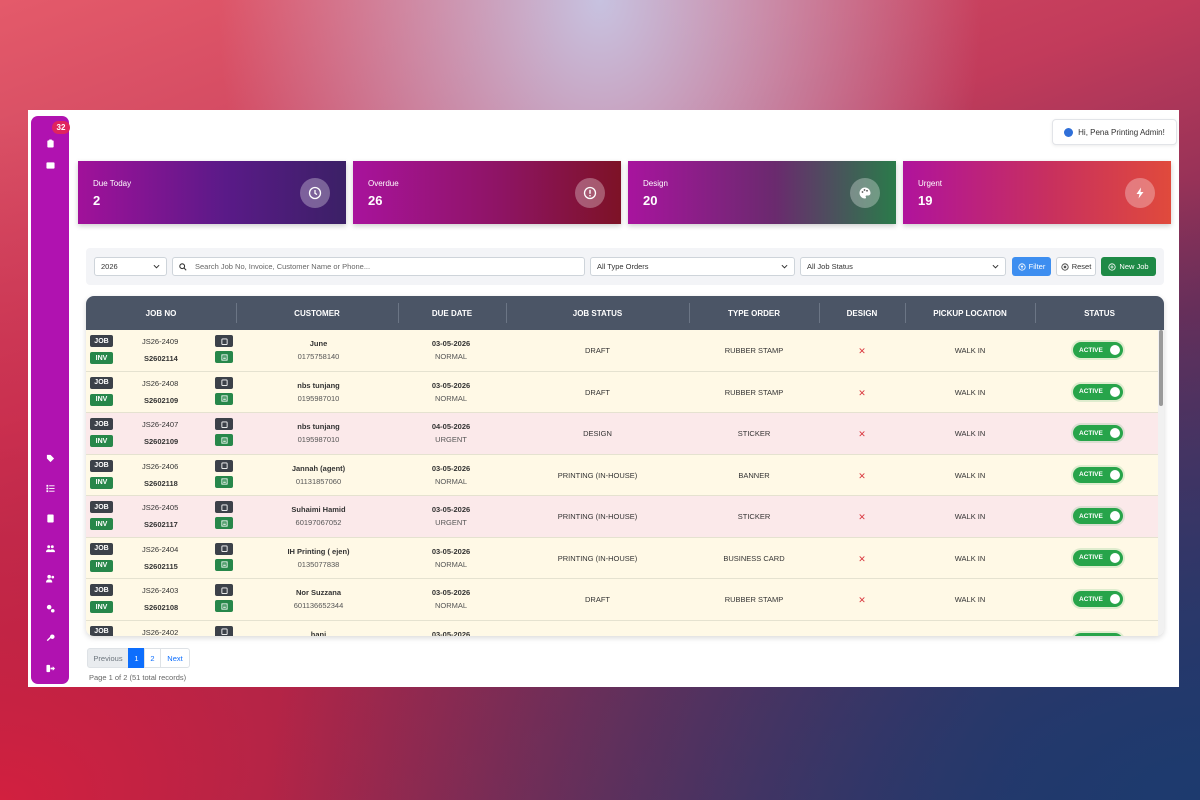 Image resolution: width=1200 pixels, height=800 pixels. I want to click on stat-card-design: Design 20, so click(762, 192).